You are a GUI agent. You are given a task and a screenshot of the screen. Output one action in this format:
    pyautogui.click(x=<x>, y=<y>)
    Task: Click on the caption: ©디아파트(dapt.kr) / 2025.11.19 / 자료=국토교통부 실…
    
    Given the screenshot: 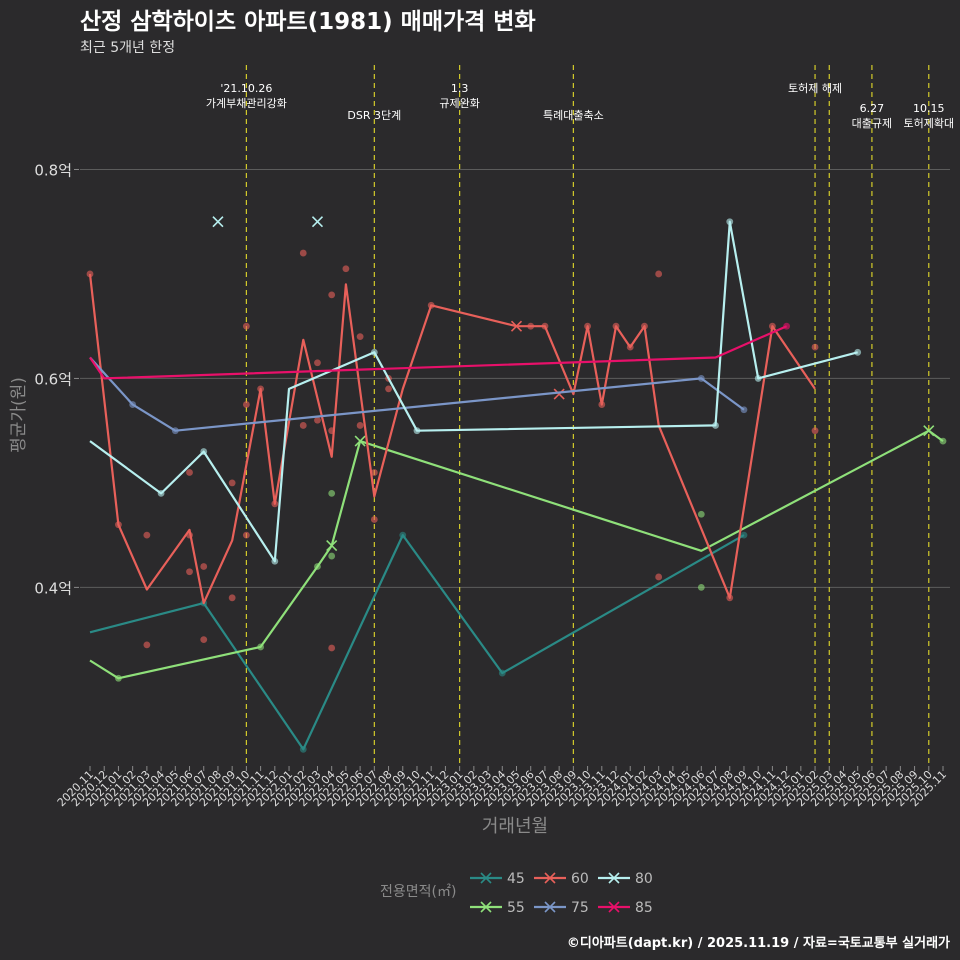 What is the action you would take?
    pyautogui.click(x=758, y=943)
    